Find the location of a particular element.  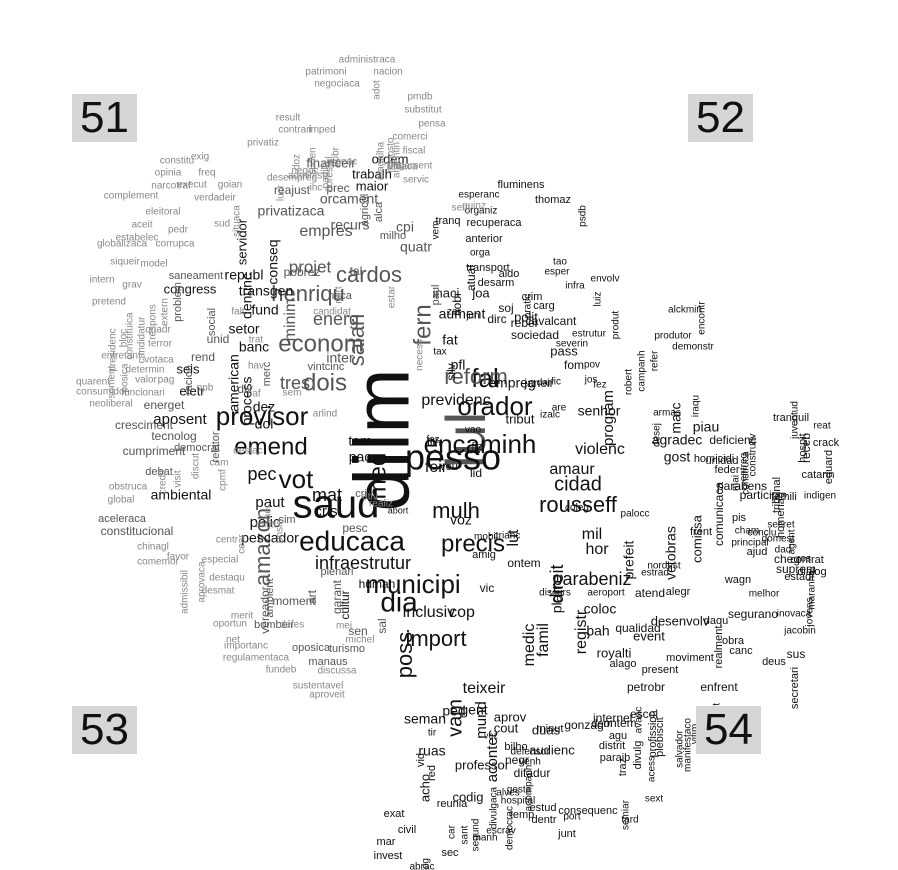

cloud-word-big-4: provisor is located at coordinates (262, 416).